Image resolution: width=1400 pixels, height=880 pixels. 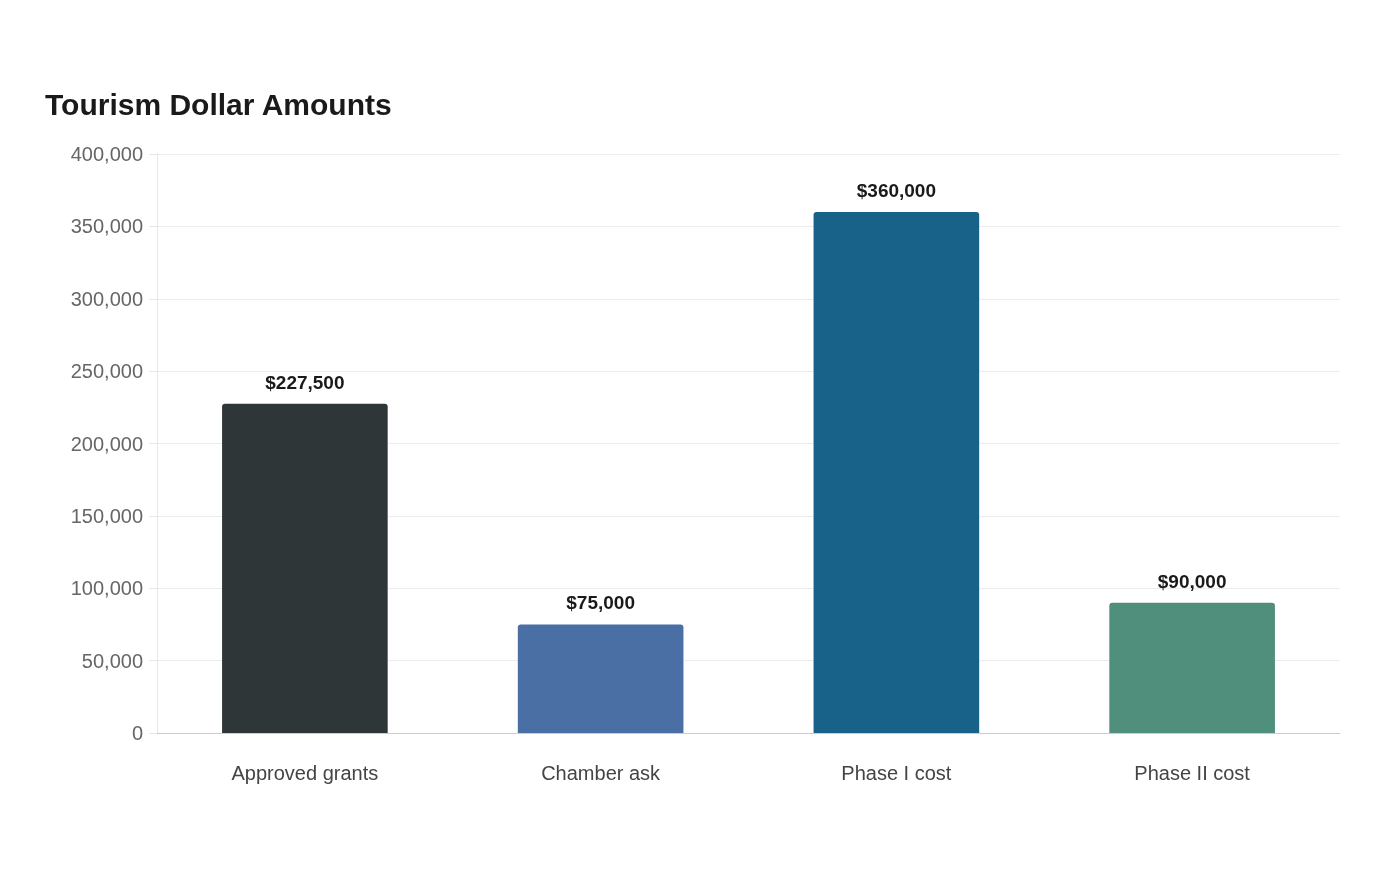 What do you see at coordinates (137, 733) in the screenshot?
I see `y-tick-label: 0` at bounding box center [137, 733].